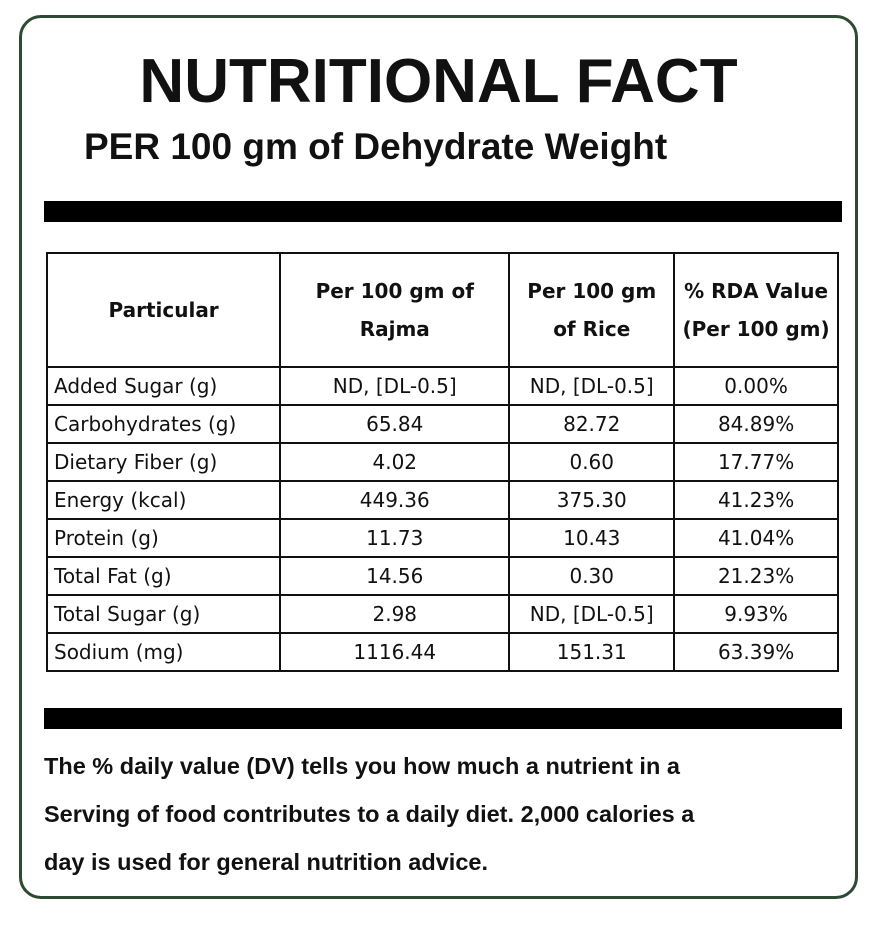  Describe the element at coordinates (163, 576) in the screenshot. I see `row-label: Total Fat (g)` at that location.